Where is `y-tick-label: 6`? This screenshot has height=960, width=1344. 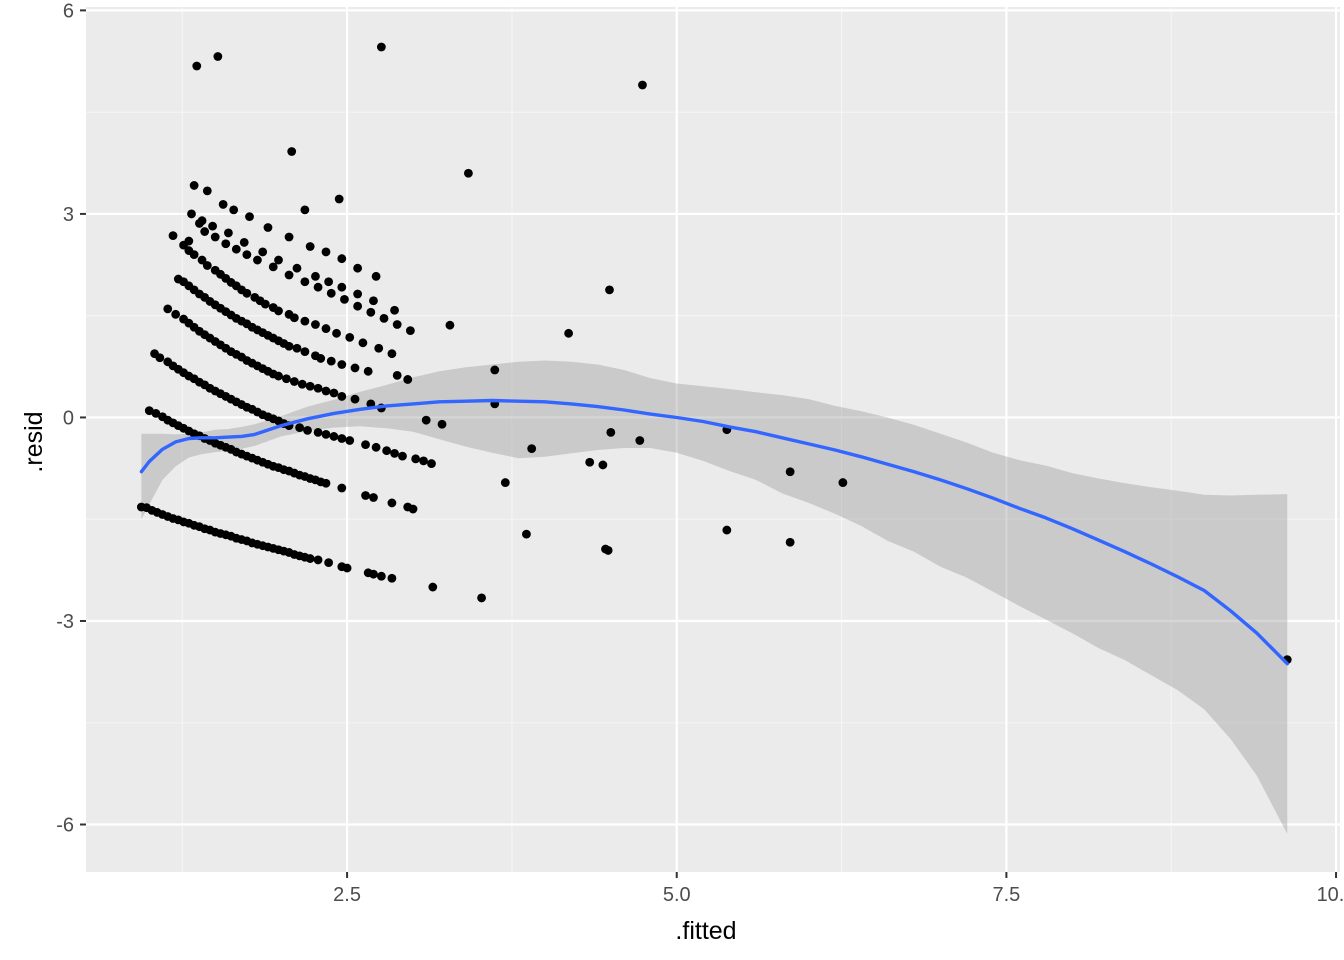
y-tick-label: 6 is located at coordinates (68, 11).